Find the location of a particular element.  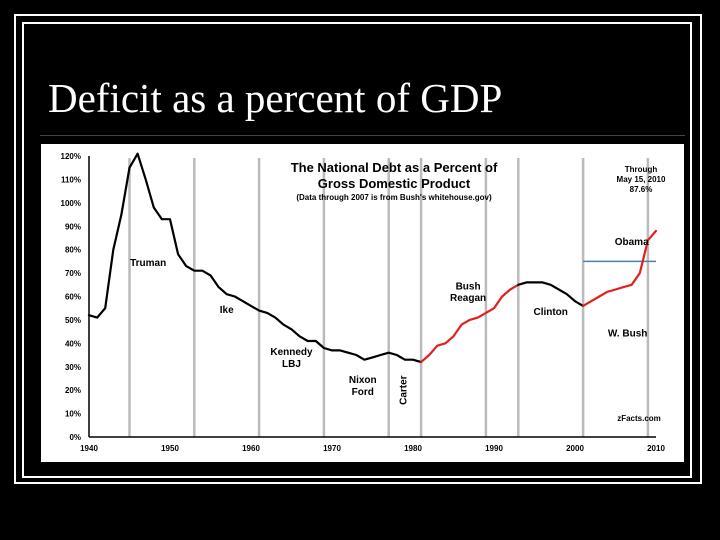

era-label-vertical: Carter is located at coordinates (404, 390).